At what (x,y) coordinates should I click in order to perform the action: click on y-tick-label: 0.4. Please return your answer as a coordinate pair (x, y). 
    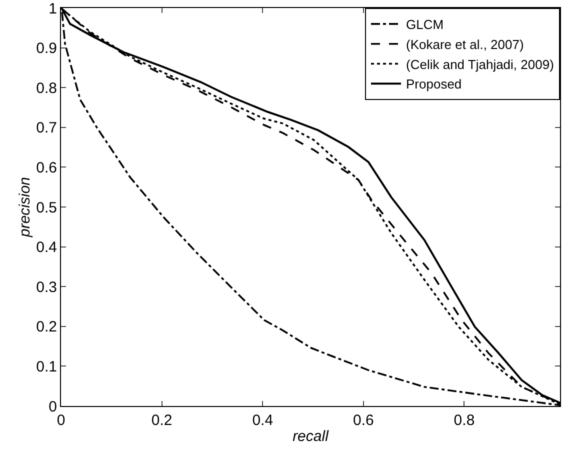
    Looking at the image, I should click on (46, 247).